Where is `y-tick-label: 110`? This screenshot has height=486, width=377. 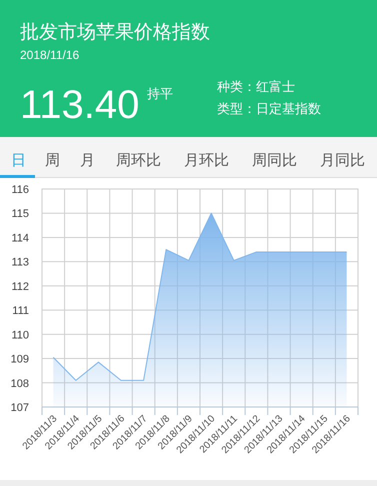 y-tick-label: 110 is located at coordinates (20, 335).